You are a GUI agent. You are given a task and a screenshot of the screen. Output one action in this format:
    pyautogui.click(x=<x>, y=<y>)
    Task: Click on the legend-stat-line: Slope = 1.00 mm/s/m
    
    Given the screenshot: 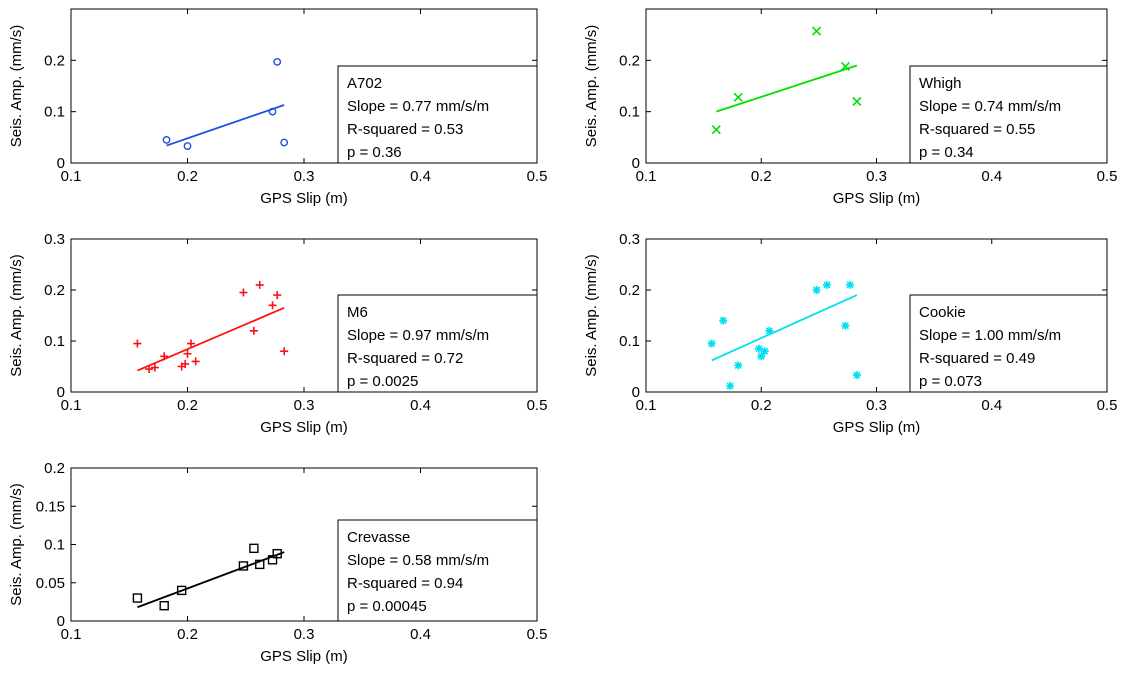 What is the action you would take?
    pyautogui.click(x=990, y=335)
    